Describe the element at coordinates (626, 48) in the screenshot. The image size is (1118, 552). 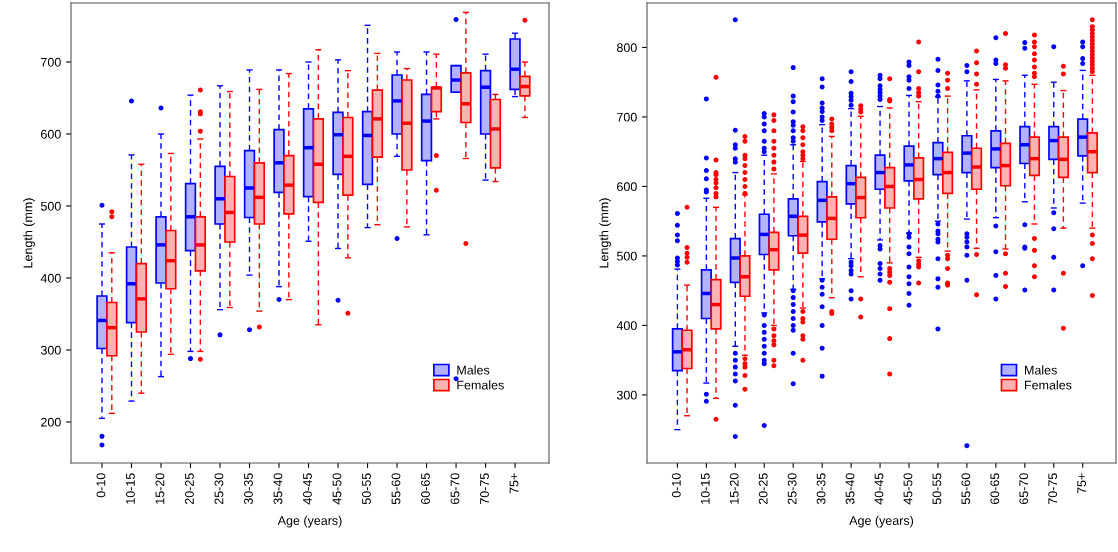
I see `y-tick-label: 800` at that location.